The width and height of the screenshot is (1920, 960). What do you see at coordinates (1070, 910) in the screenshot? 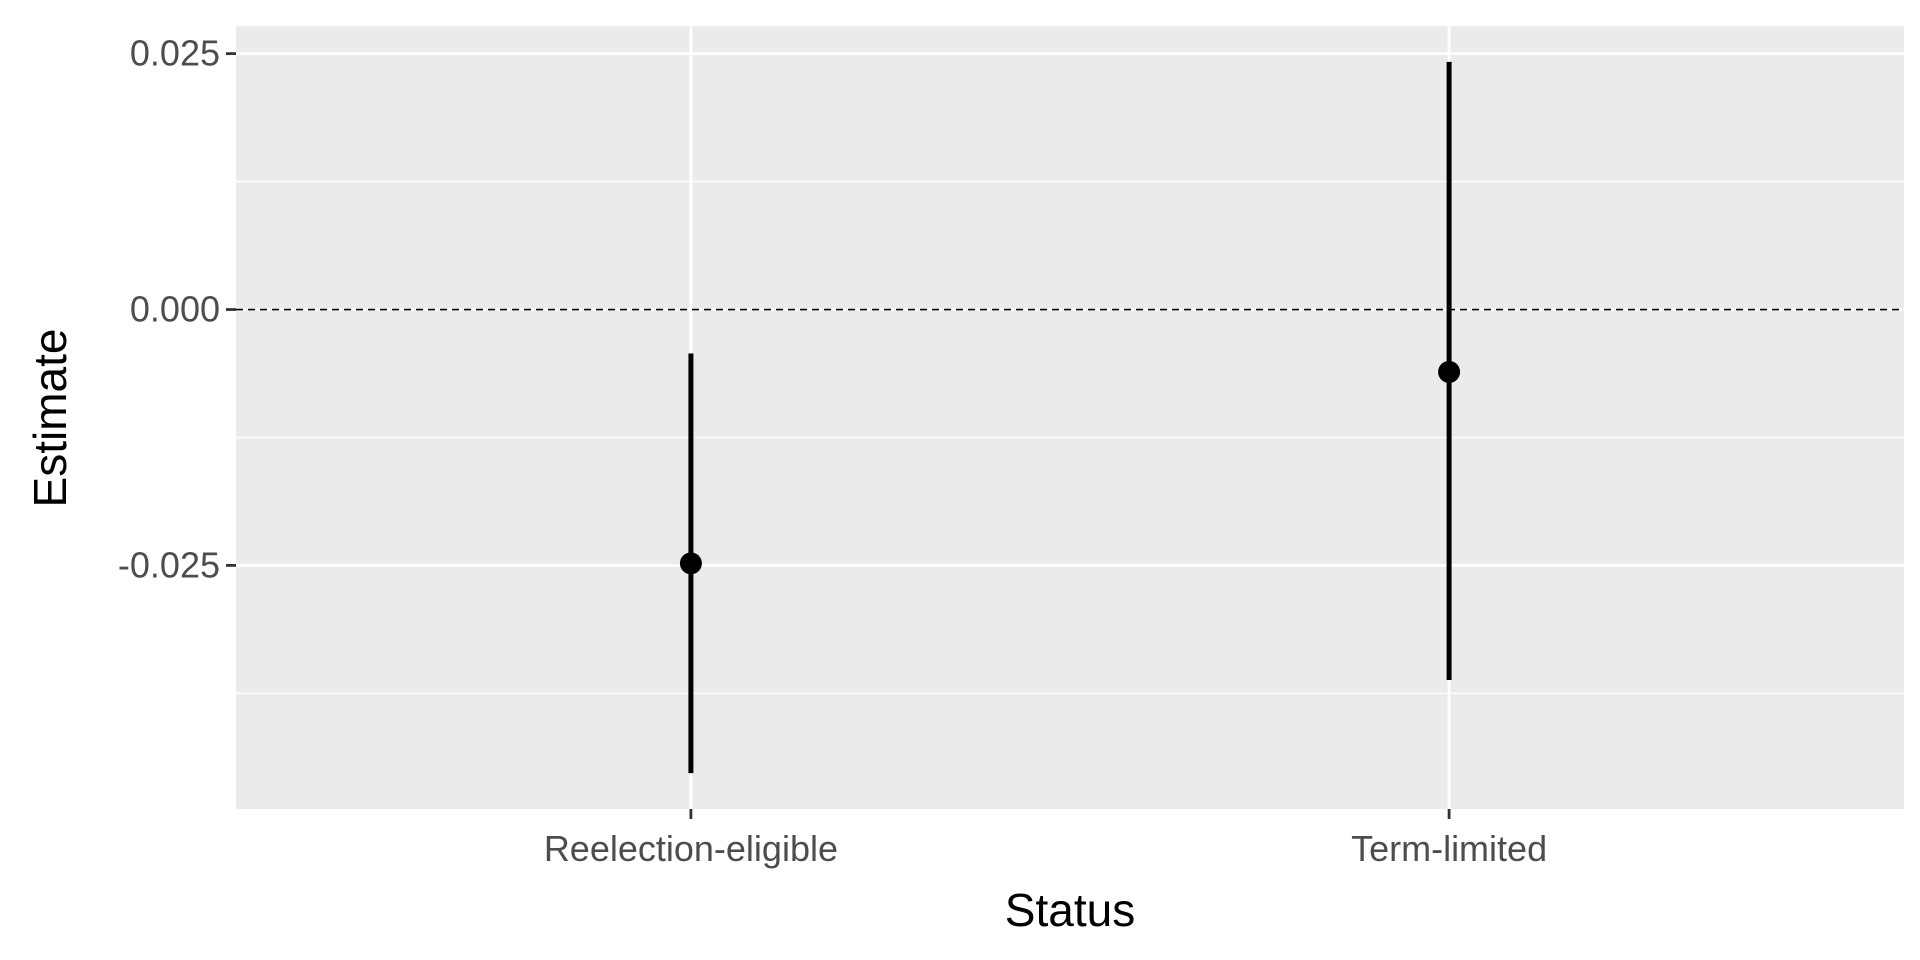
I see `x-axis-title: Status` at bounding box center [1070, 910].